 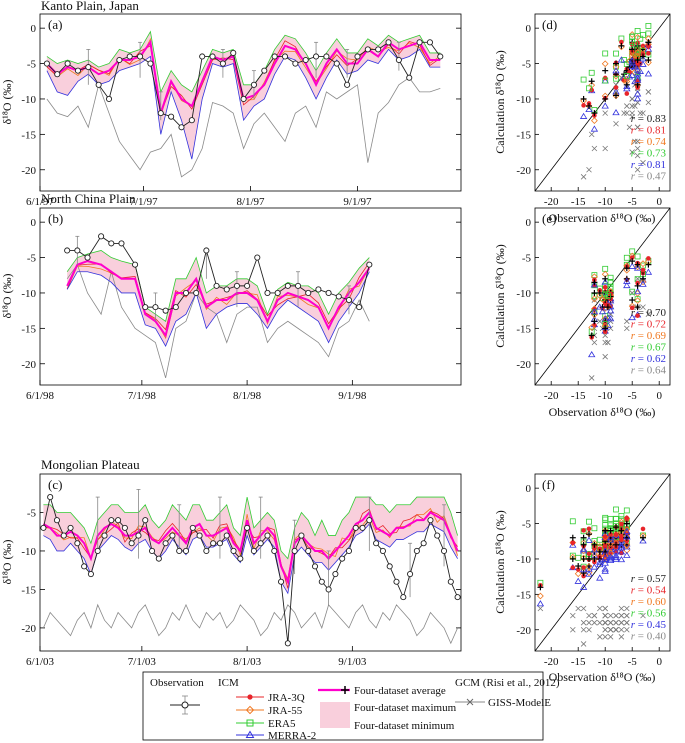 What do you see at coordinates (142, 396) in the screenshot?
I see `ts-xtick-label: 7/1/98` at bounding box center [142, 396].